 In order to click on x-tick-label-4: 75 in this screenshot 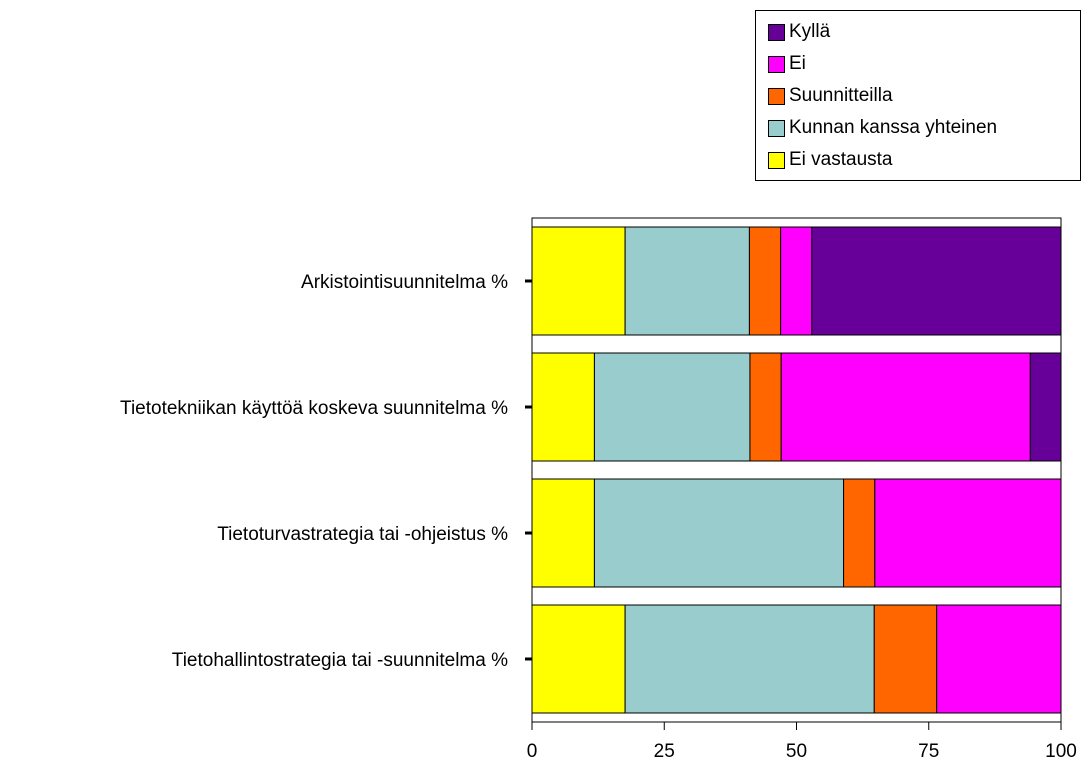, I will do `click(928, 751)`.